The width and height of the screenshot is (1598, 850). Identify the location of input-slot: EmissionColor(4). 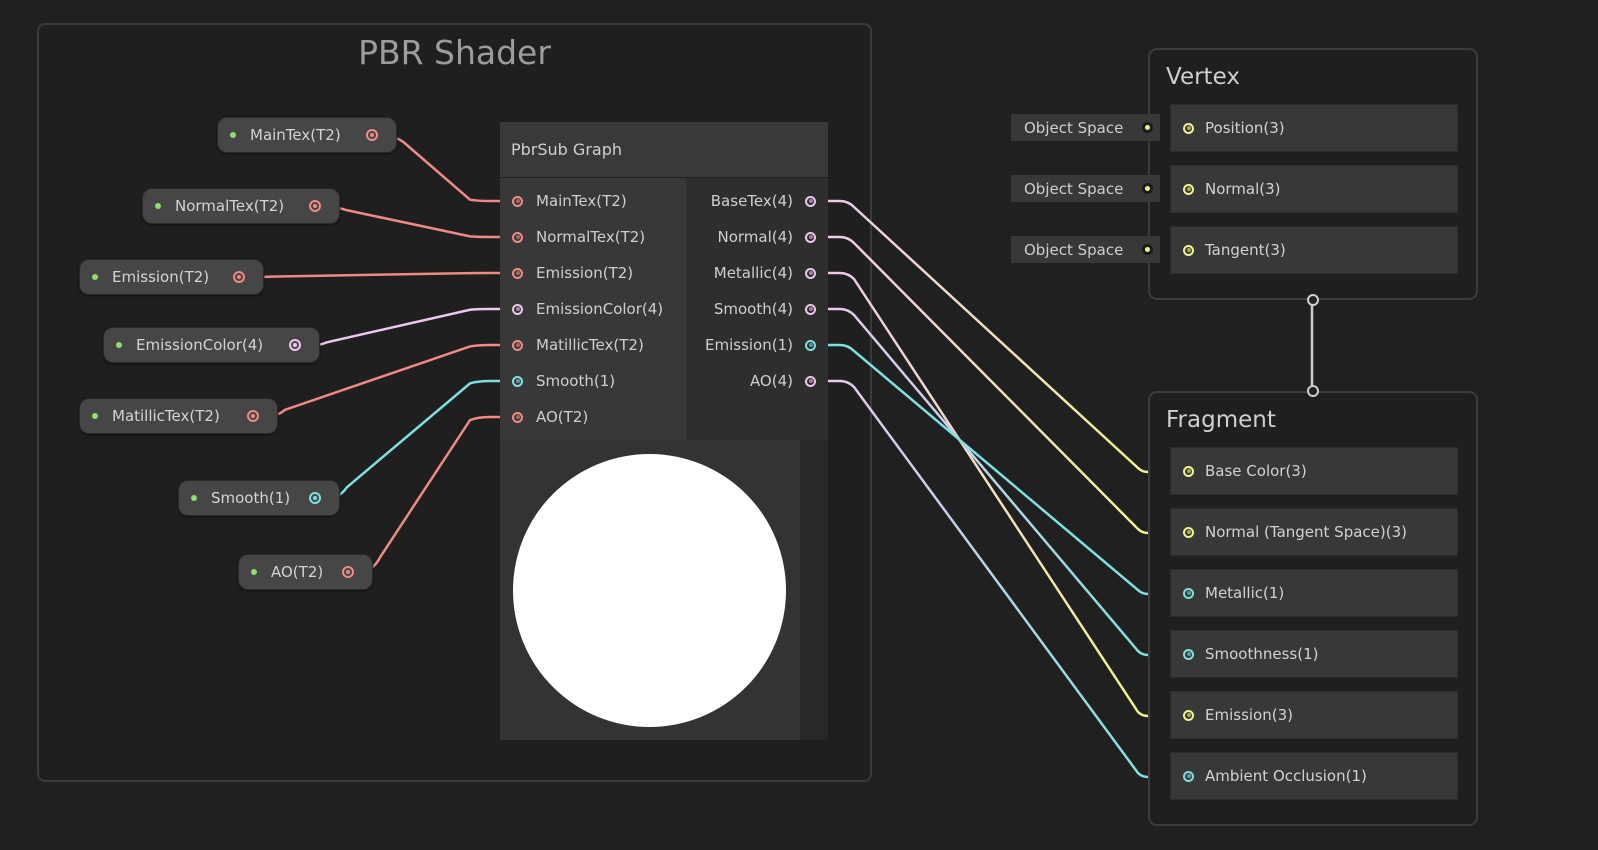
(587, 309).